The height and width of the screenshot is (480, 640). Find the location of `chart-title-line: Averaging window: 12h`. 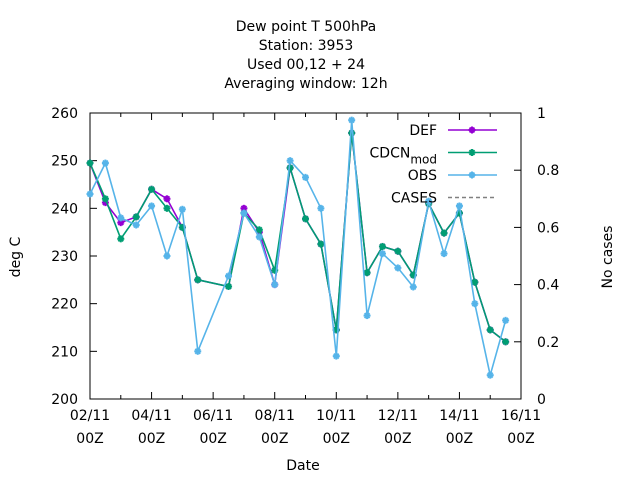

chart-title-line: Averaging window: 12h is located at coordinates (305, 84).